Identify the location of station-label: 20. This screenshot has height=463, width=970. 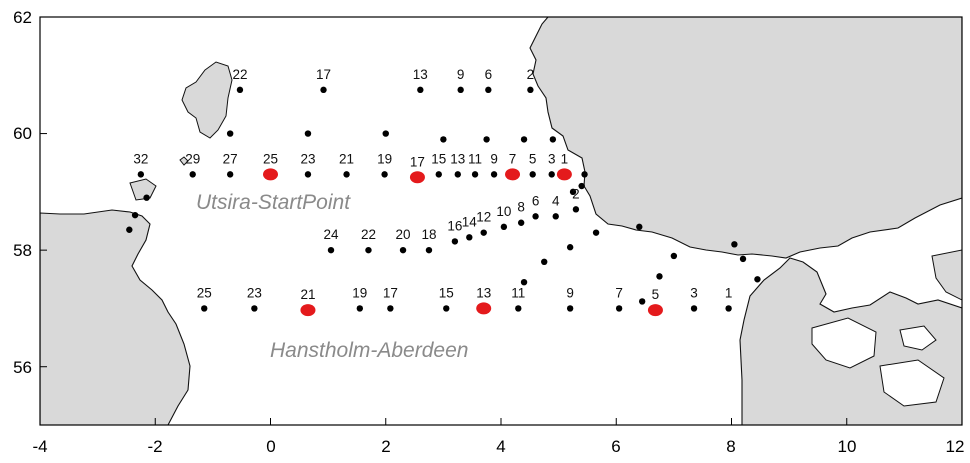
(403, 234).